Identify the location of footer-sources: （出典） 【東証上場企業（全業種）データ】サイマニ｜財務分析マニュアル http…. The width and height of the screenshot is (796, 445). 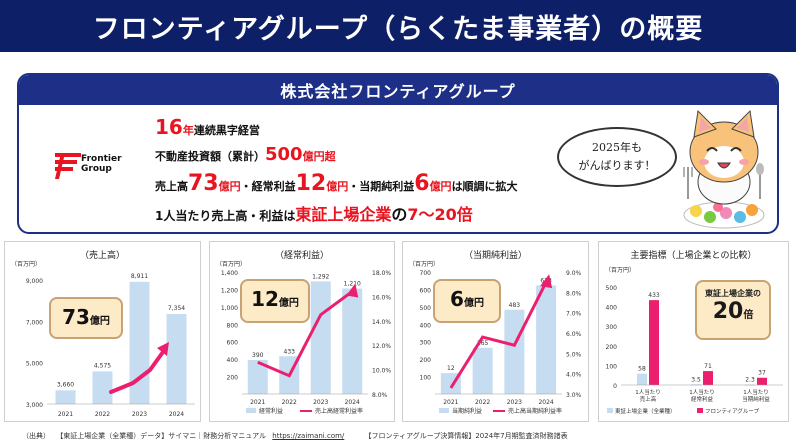
(297, 436).